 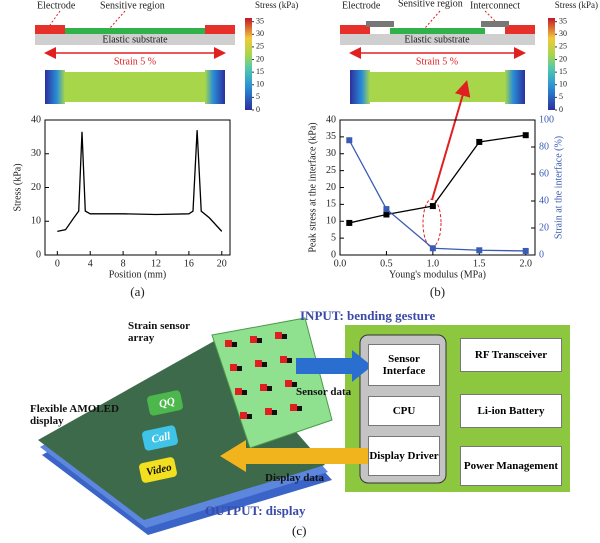 I want to click on y2-tick-label: 40, so click(x=544, y=200).